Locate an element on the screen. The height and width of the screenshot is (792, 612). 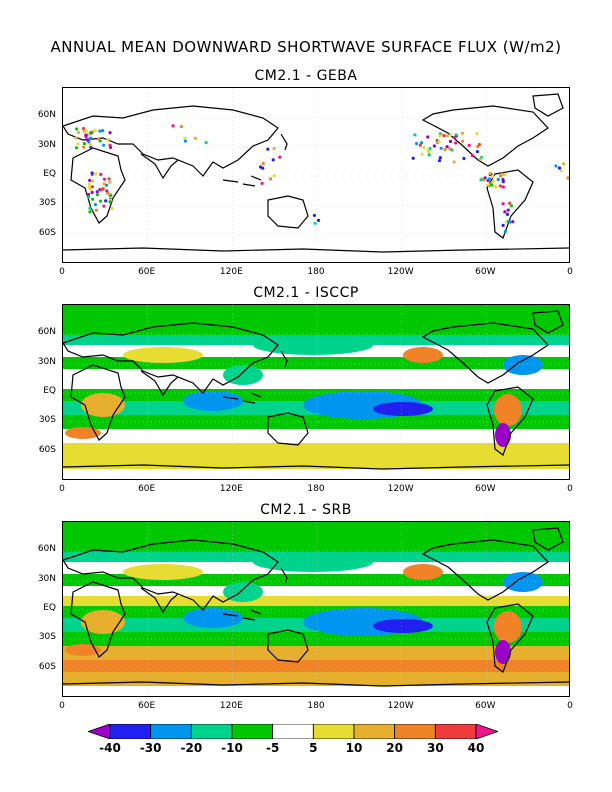
colorbar-tick-label: 20 is located at coordinates (394, 748).